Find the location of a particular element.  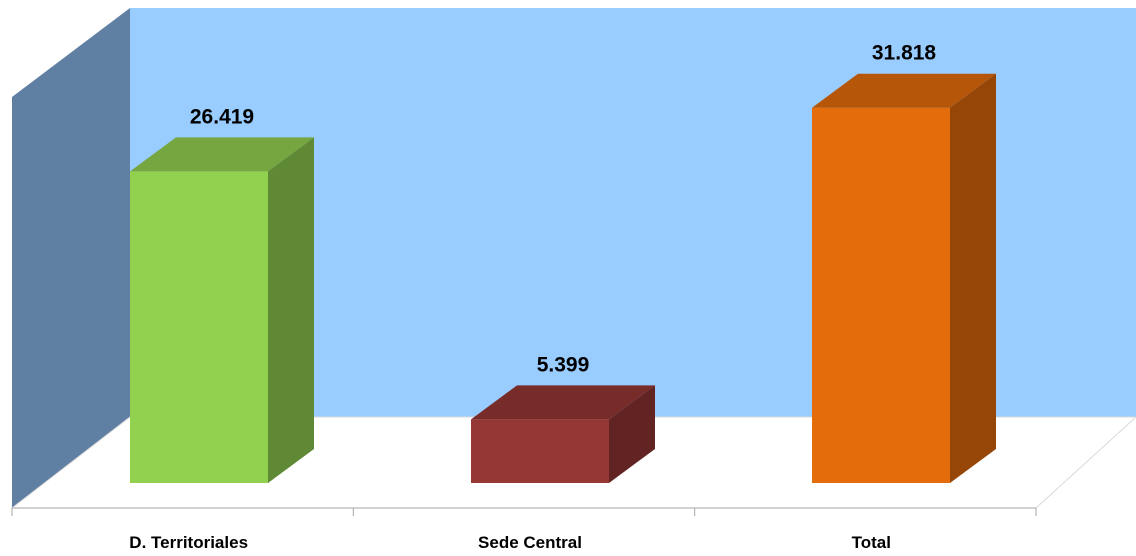

value-label: 31.818 is located at coordinates (904, 53).